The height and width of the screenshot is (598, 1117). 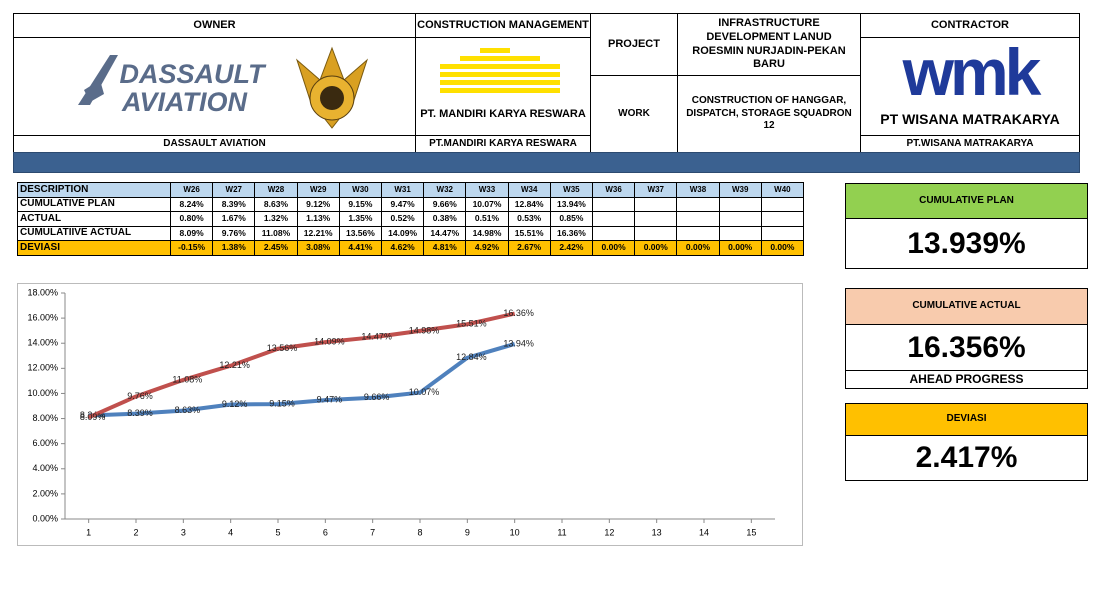 I want to click on y-tick-label: 0.00%, so click(x=45, y=518).